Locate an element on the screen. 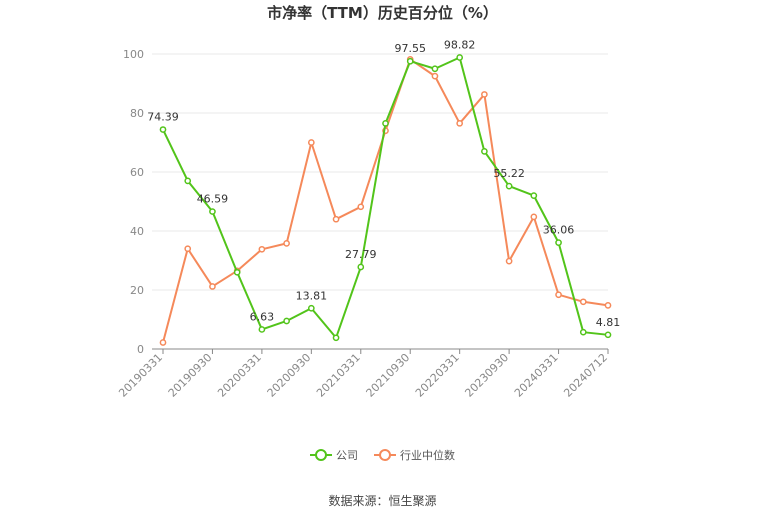 This screenshot has height=517, width=765. data-label: 36.06 is located at coordinates (559, 230).